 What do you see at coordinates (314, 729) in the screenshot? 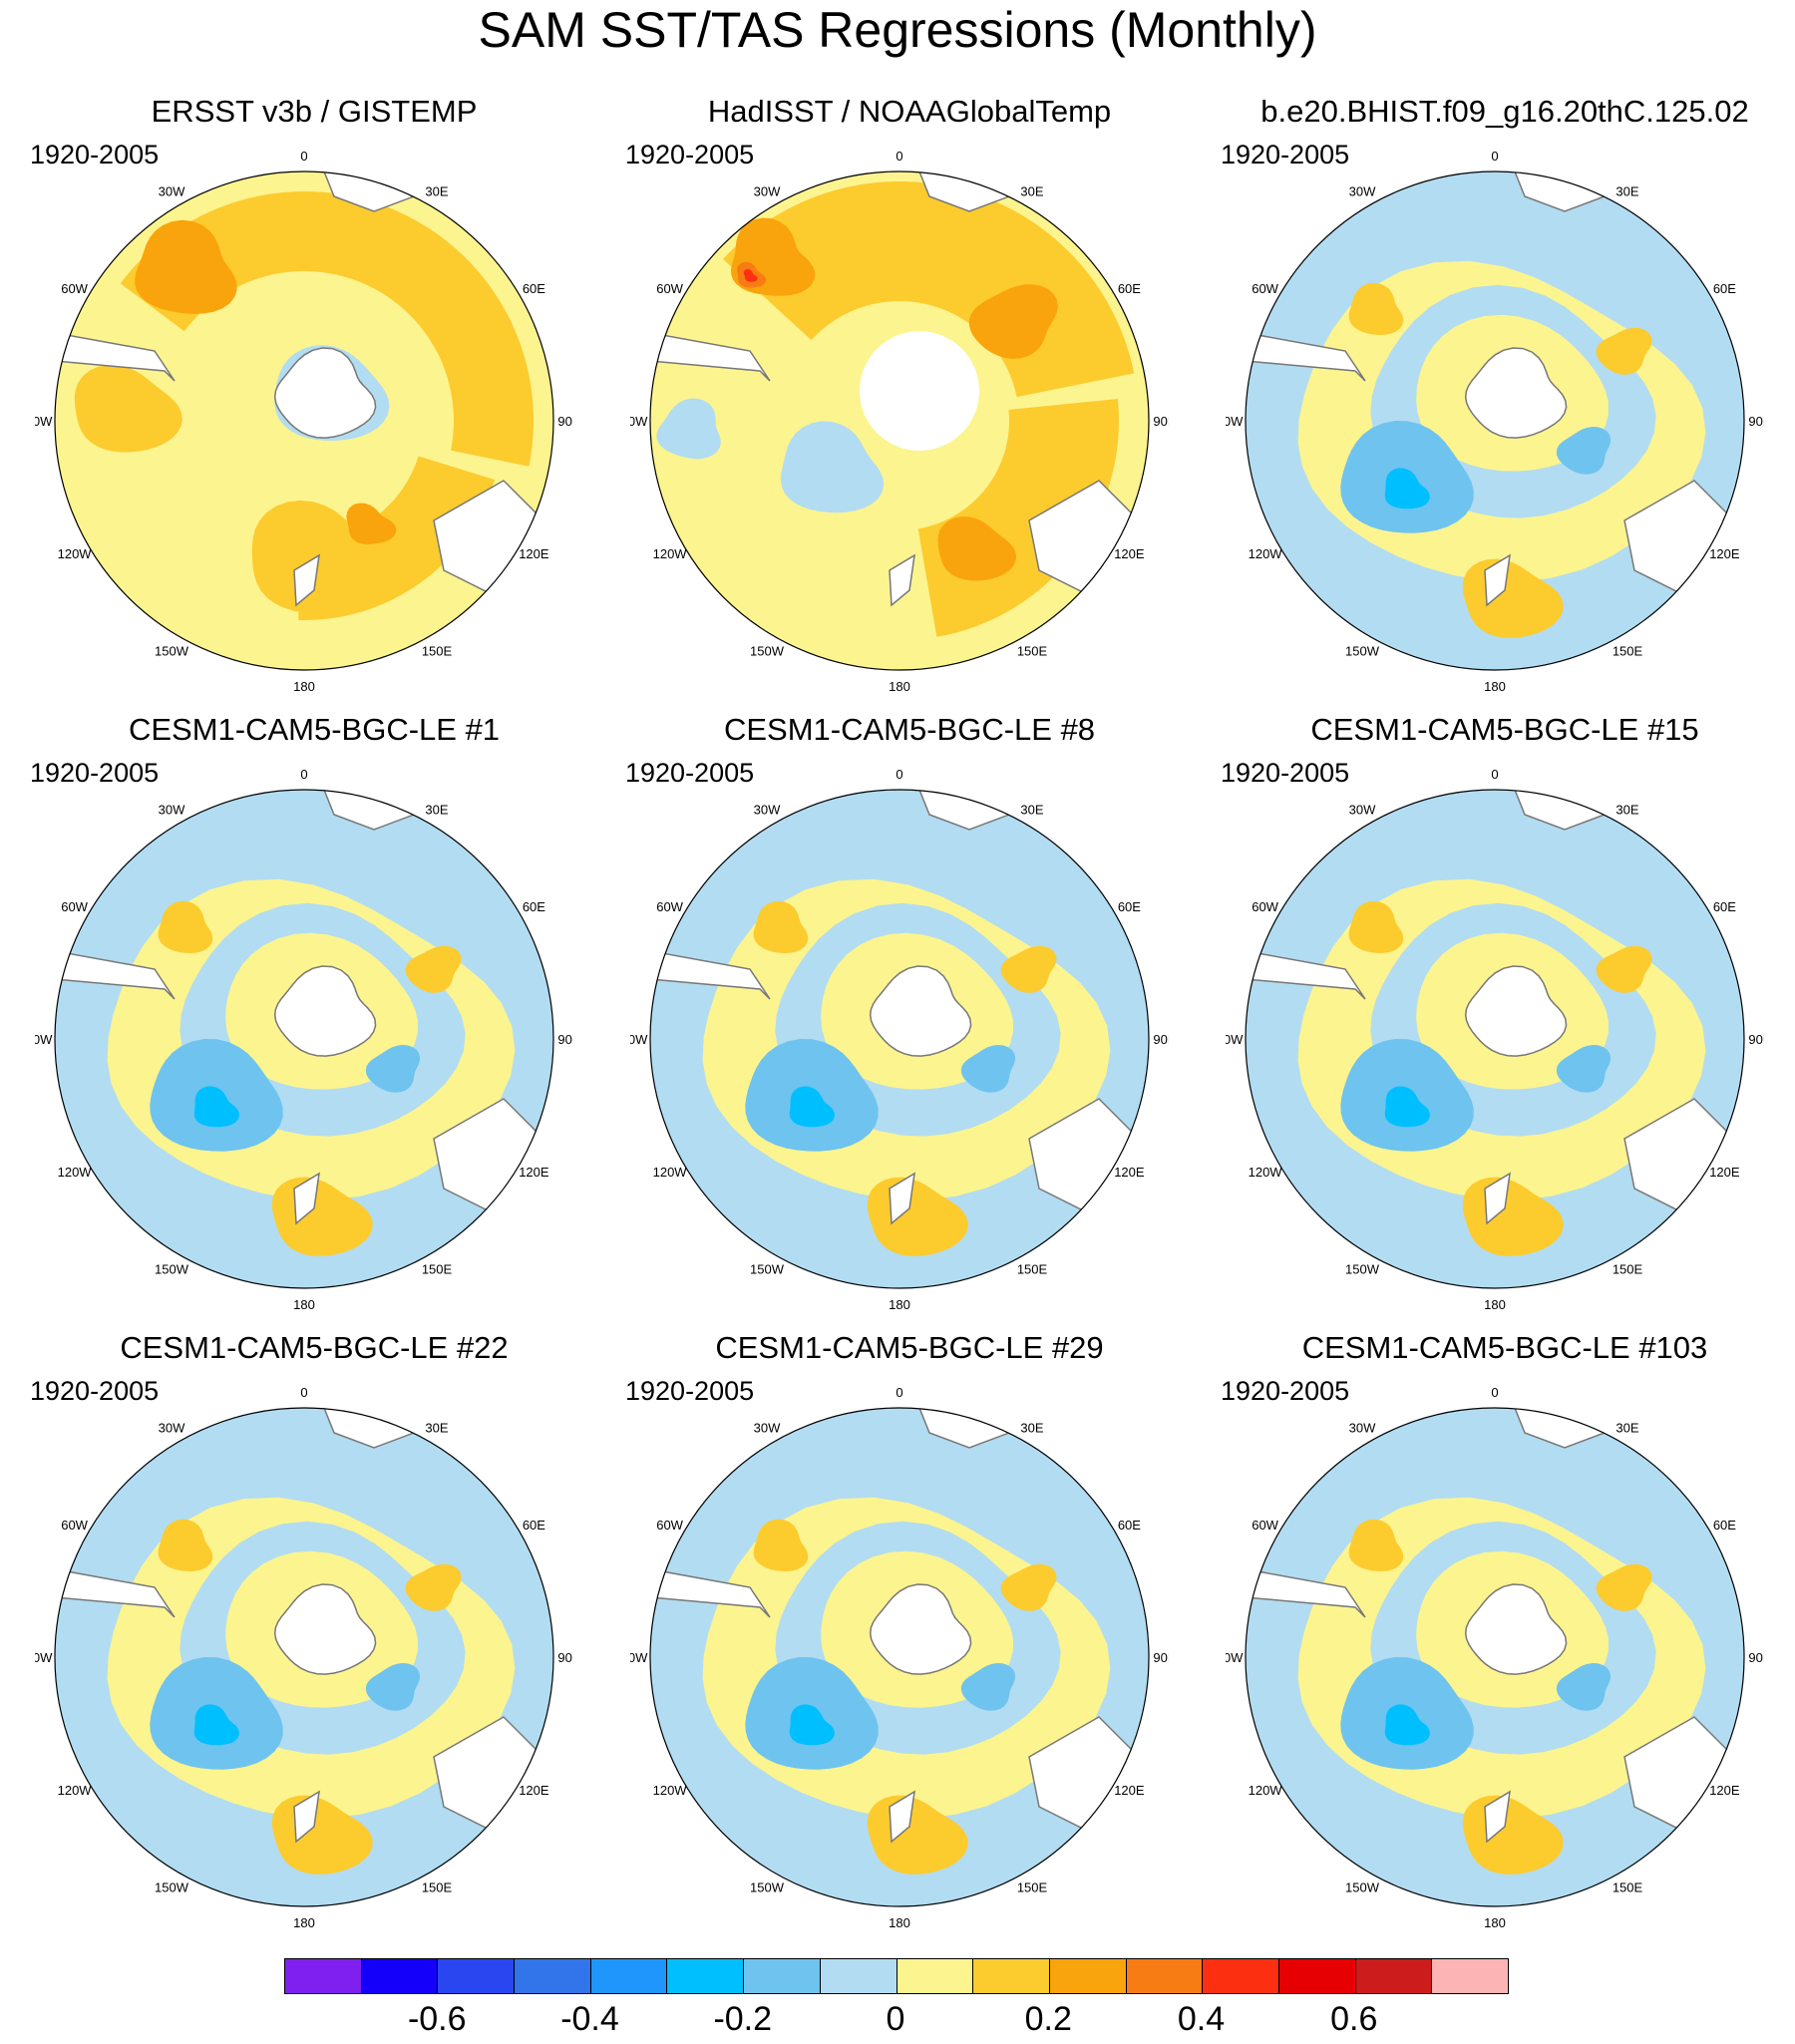
I see `panel-title: CESM1-CAM5-BGC-LE #1` at bounding box center [314, 729].